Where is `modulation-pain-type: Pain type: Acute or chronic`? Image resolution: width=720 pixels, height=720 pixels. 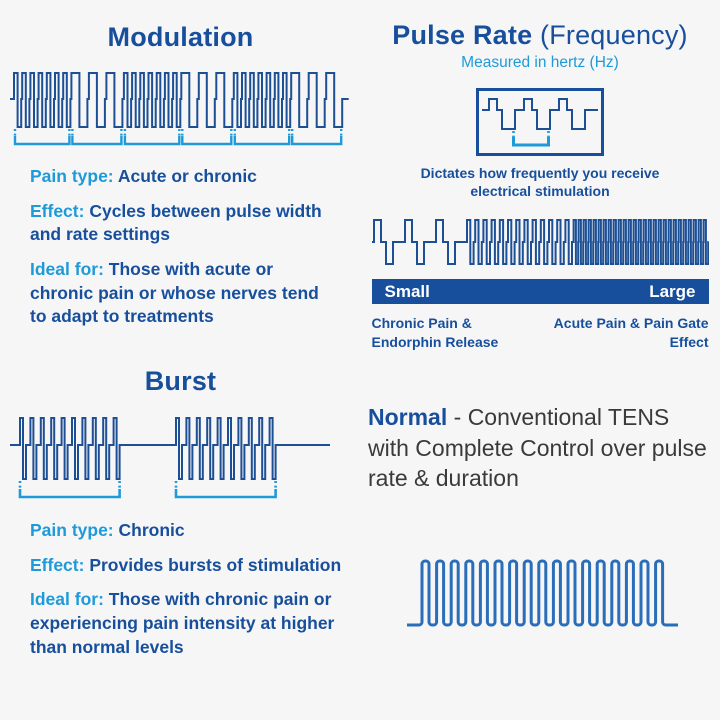 modulation-pain-type: Pain type: Acute or chronic is located at coordinates (180, 177).